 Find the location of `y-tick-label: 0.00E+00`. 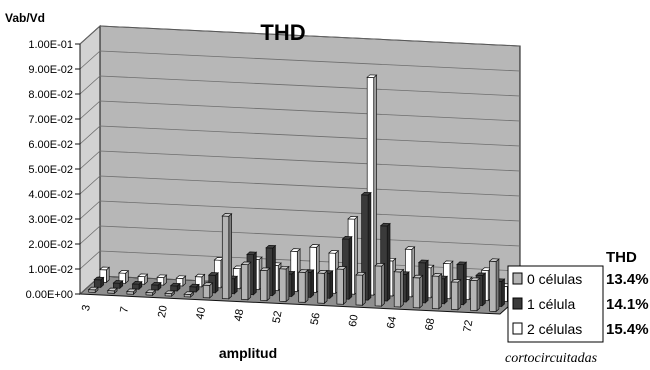

y-tick-label: 0.00E+00 is located at coordinates (49, 295).